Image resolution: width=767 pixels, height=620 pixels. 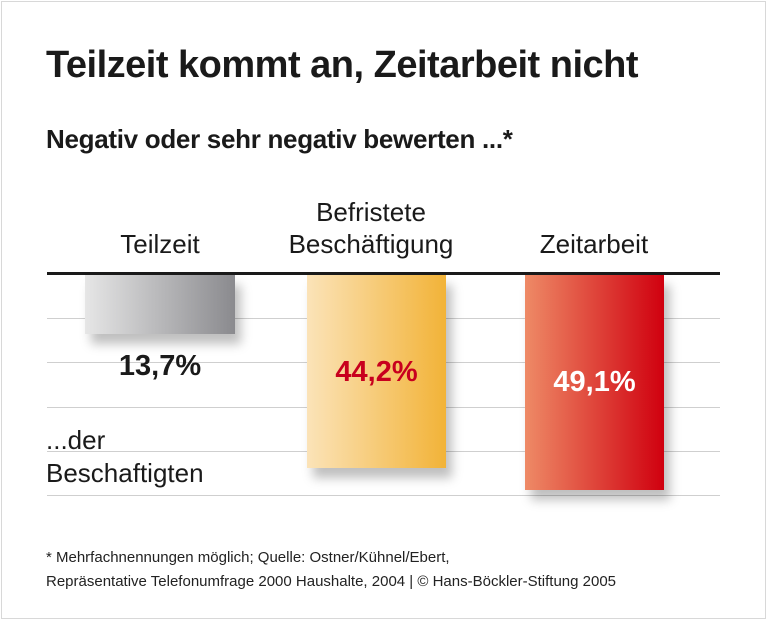 I want to click on gridline, so click(x=383, y=495).